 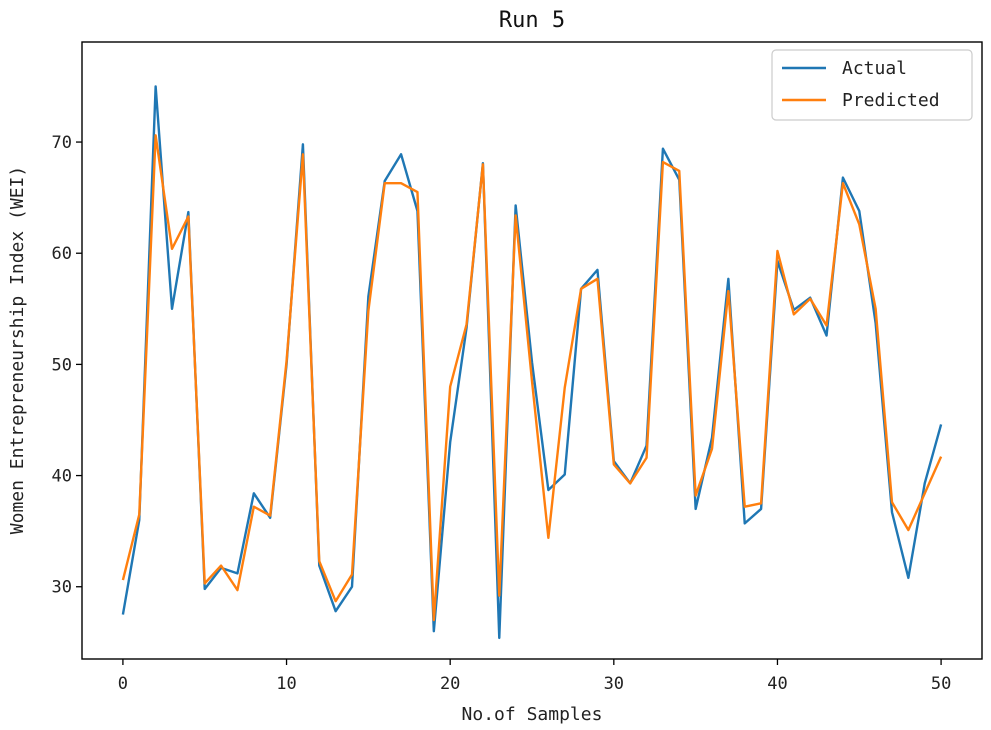 I want to click on y-tick-label: 70, so click(x=62, y=143).